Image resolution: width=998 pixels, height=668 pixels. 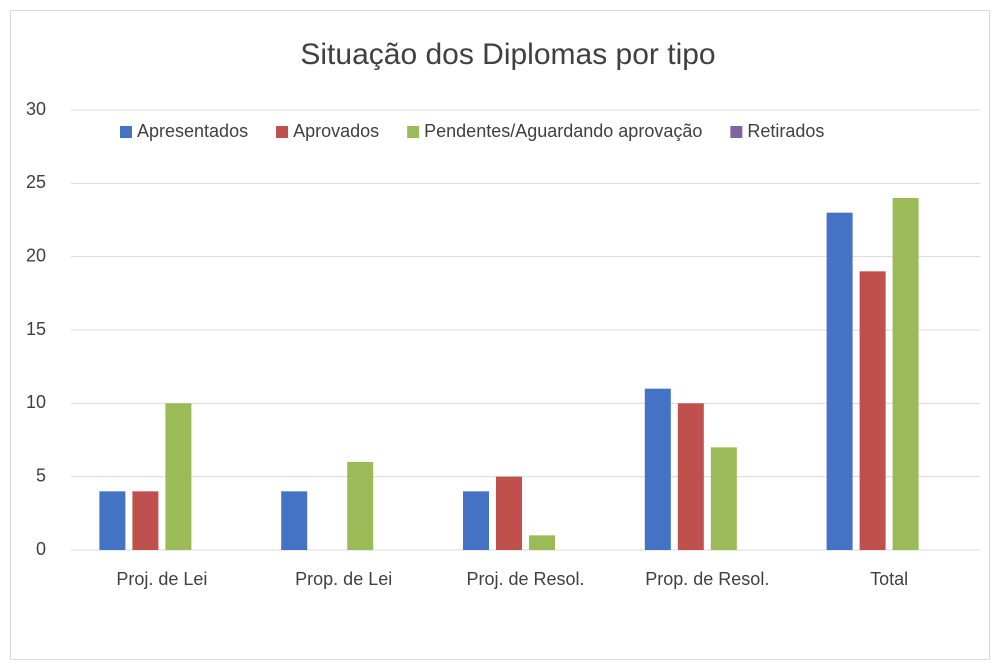 What do you see at coordinates (343, 579) in the screenshot?
I see `x-tick-label: Prop. de Lei` at bounding box center [343, 579].